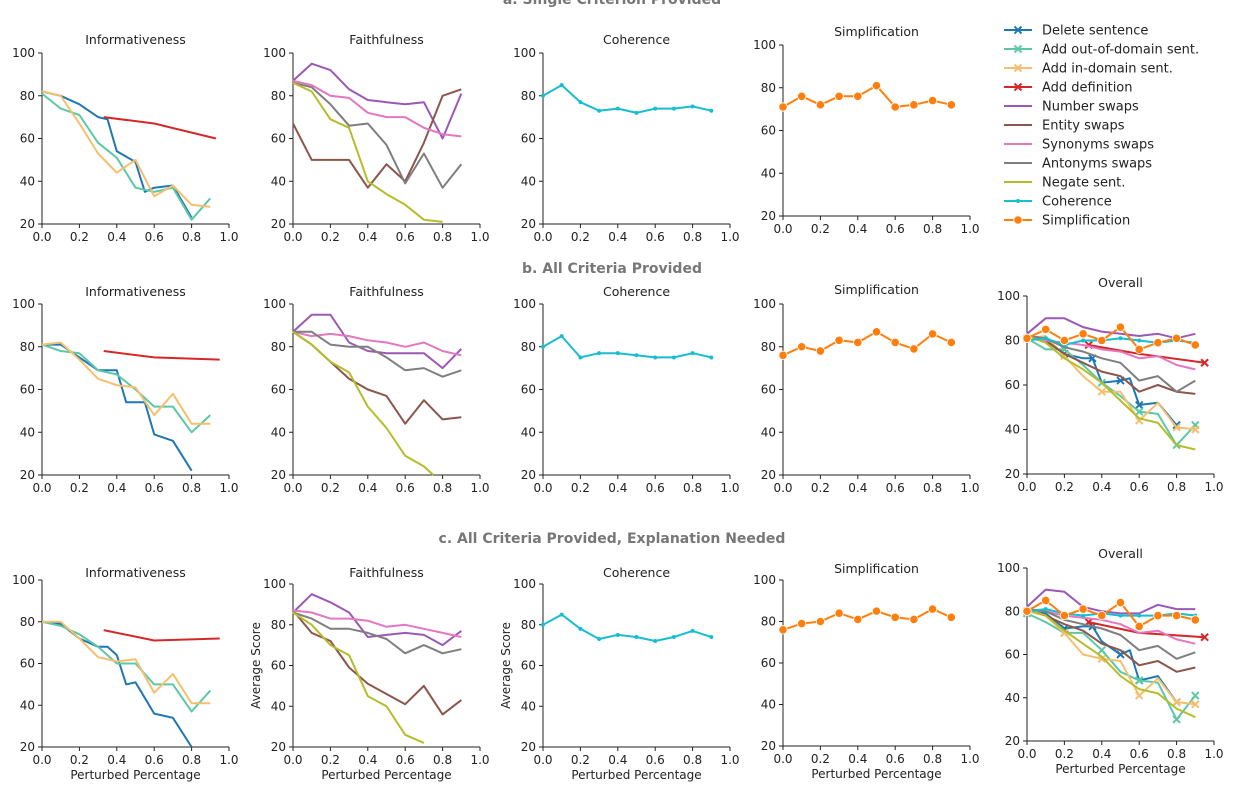 Image resolution: width=1239 pixels, height=789 pixels. Describe the element at coordinates (1101, 50) in the screenshot. I see `legend-item-add-out-of-domain-sent: Add out-of-domain sent.` at that location.